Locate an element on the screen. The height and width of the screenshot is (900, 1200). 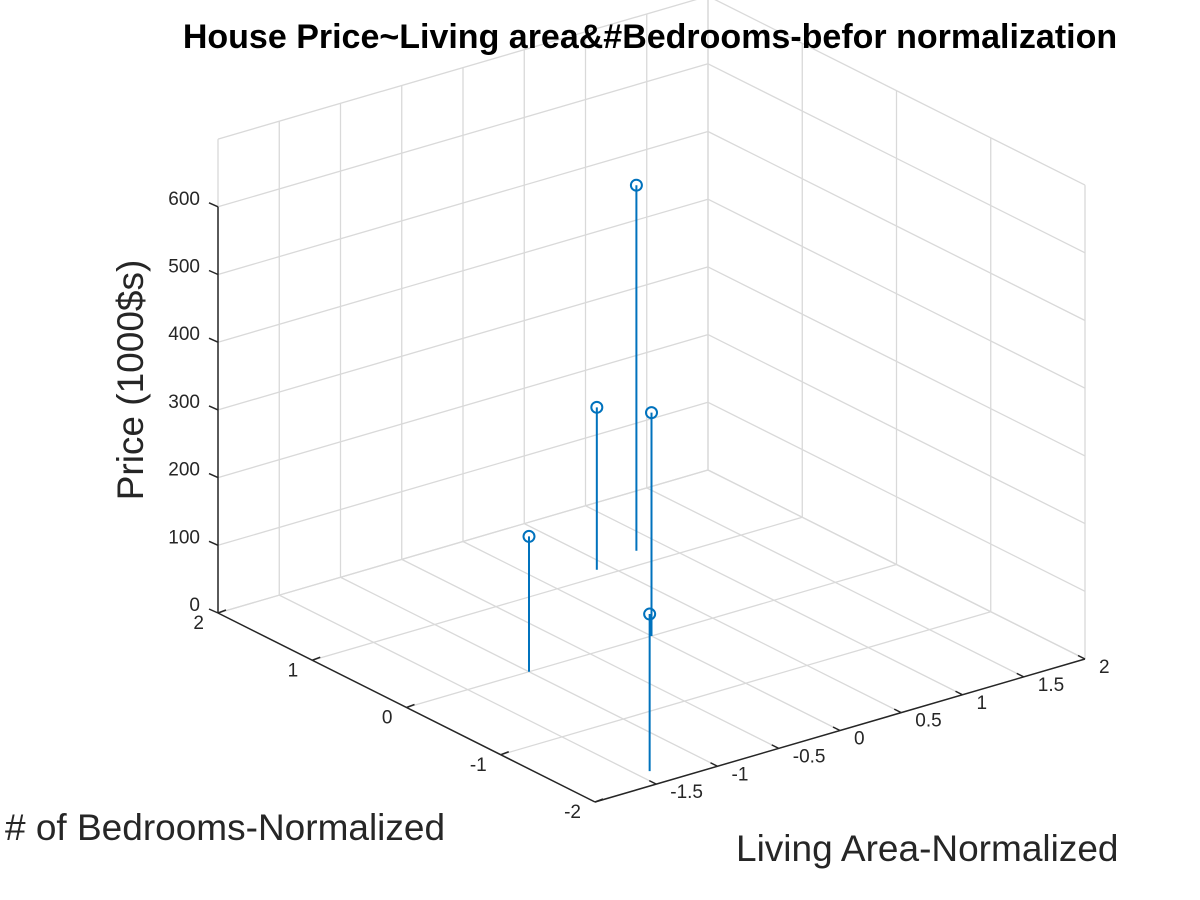
x-tick-label: -1.5 is located at coordinates (686, 792).